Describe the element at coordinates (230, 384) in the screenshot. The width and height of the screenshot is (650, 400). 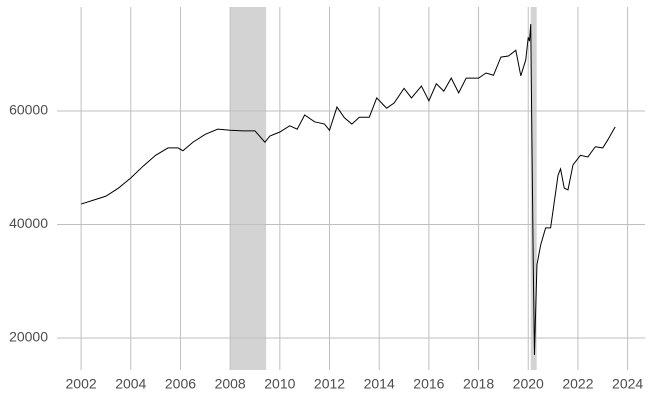
I see `x-tick-label: 2008` at that location.